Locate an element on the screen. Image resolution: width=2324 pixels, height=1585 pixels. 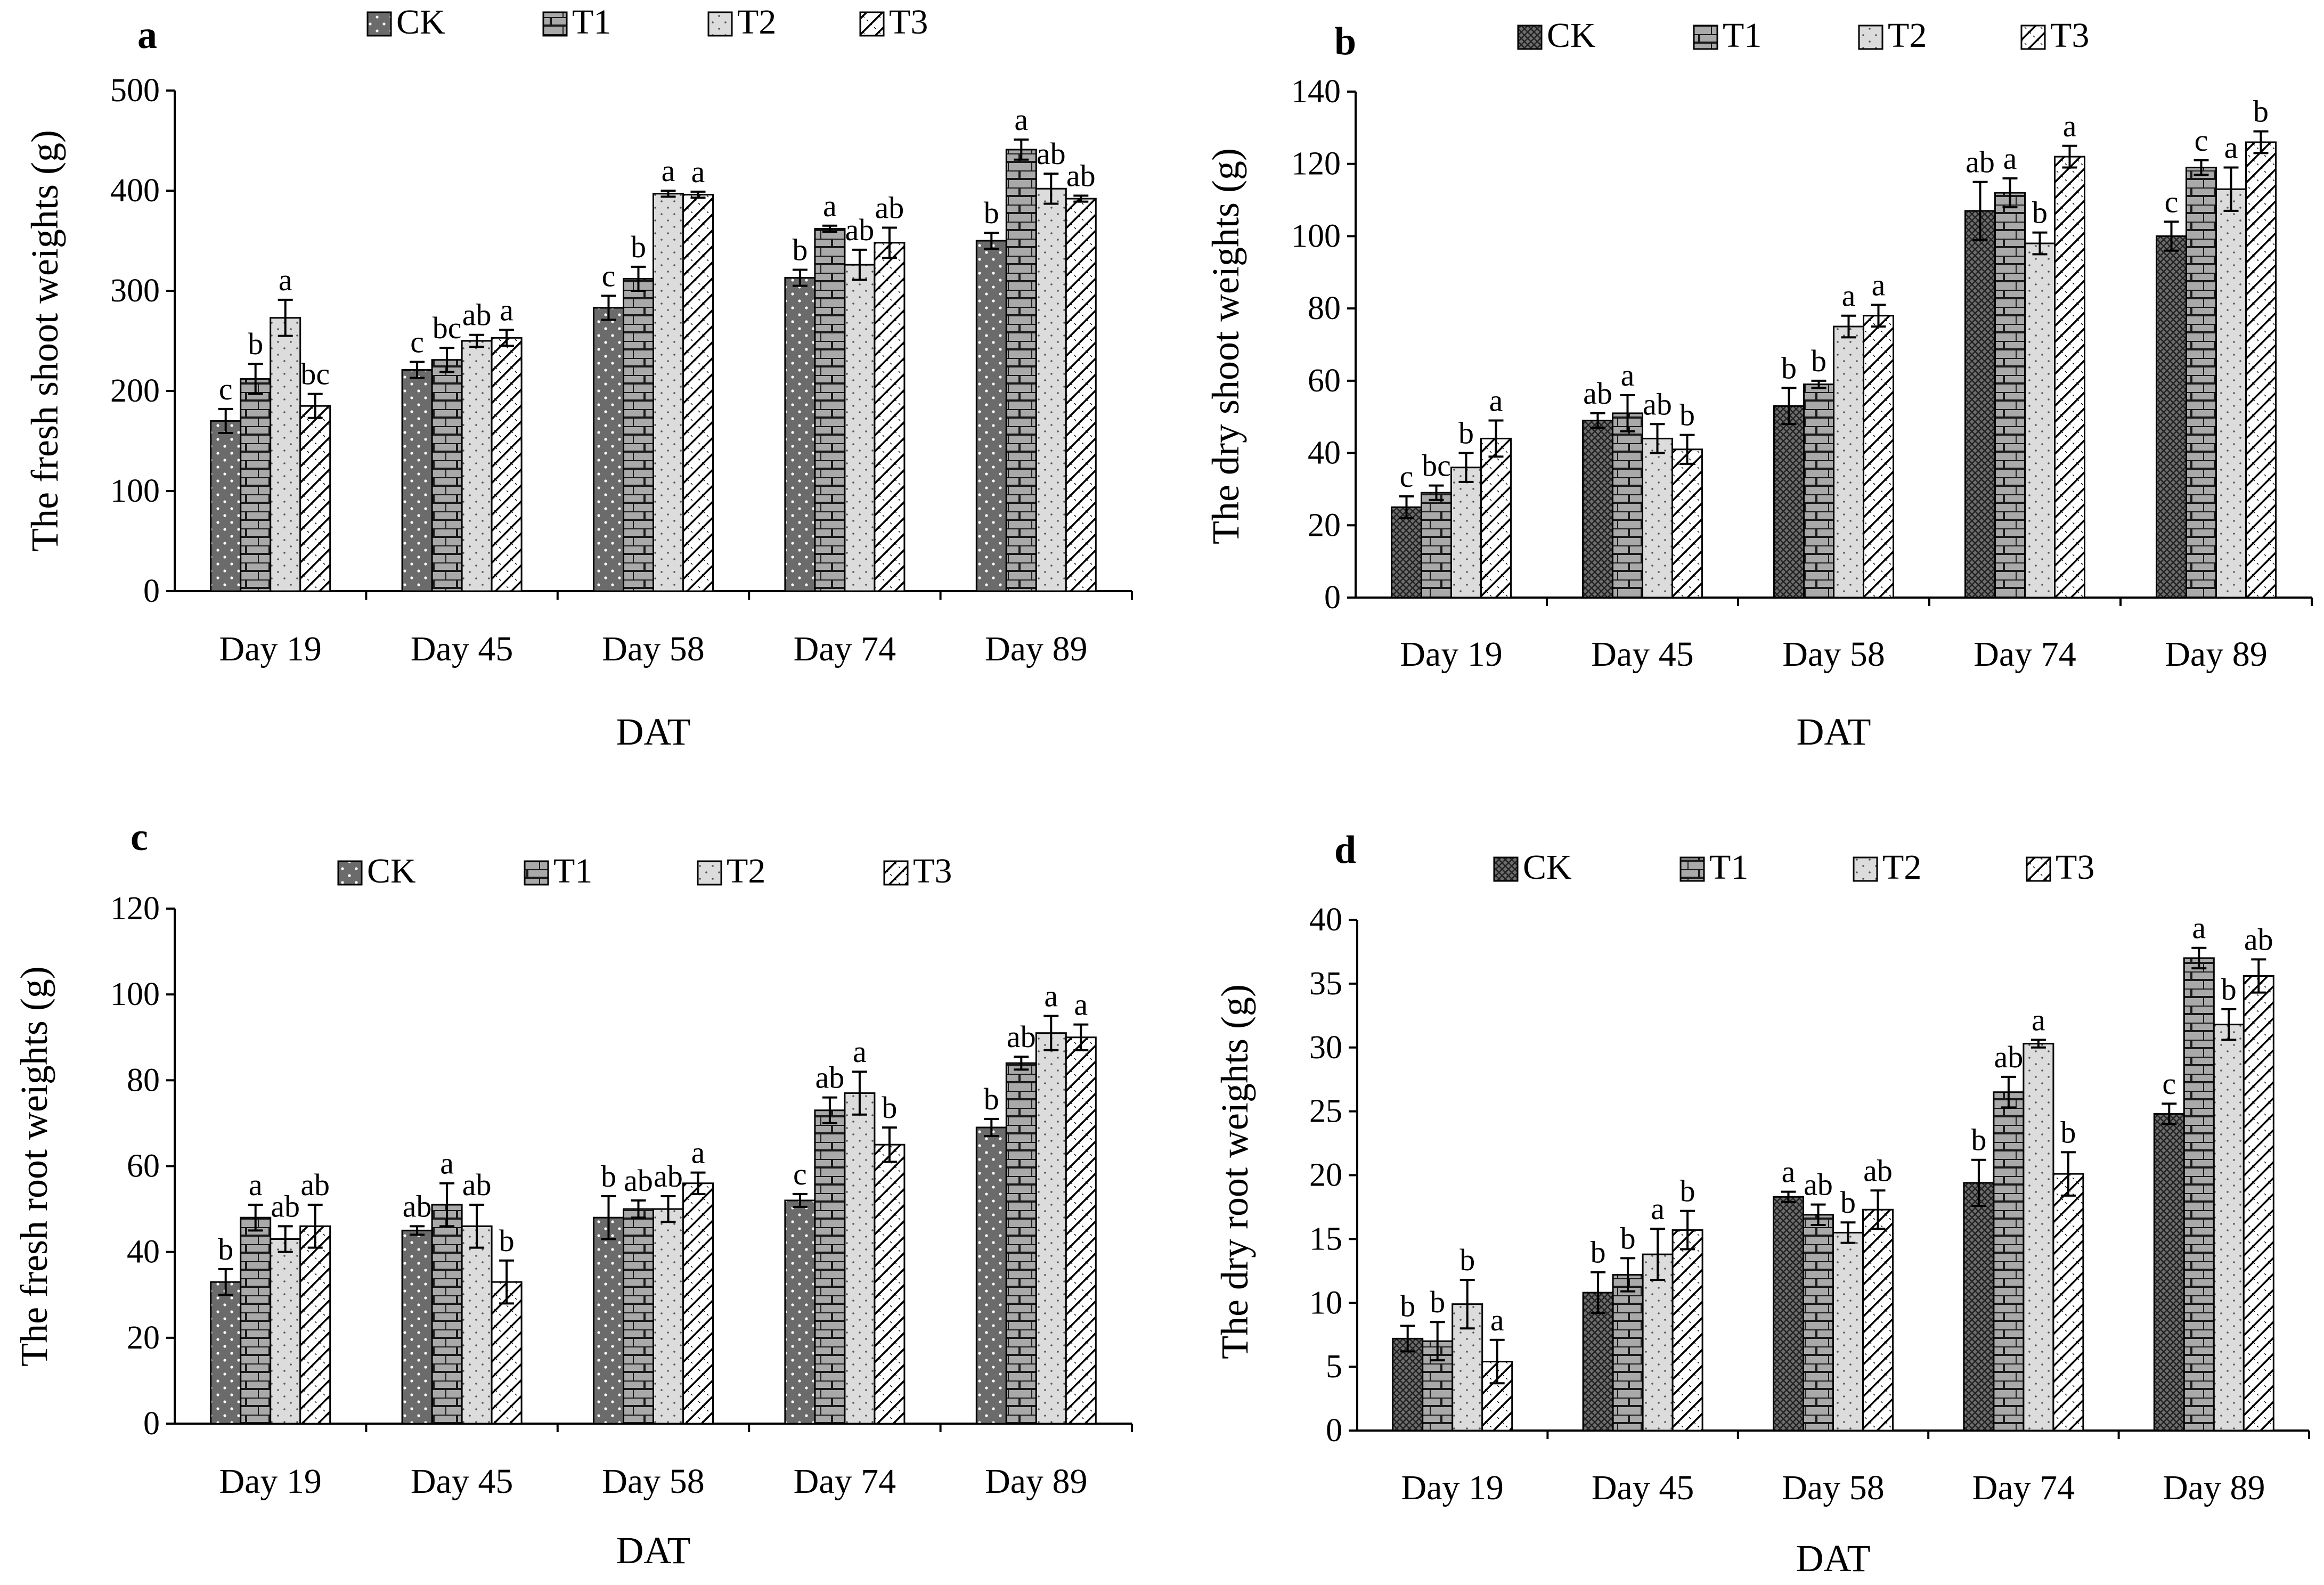
y-tick-label: 35 is located at coordinates (1326, 984).